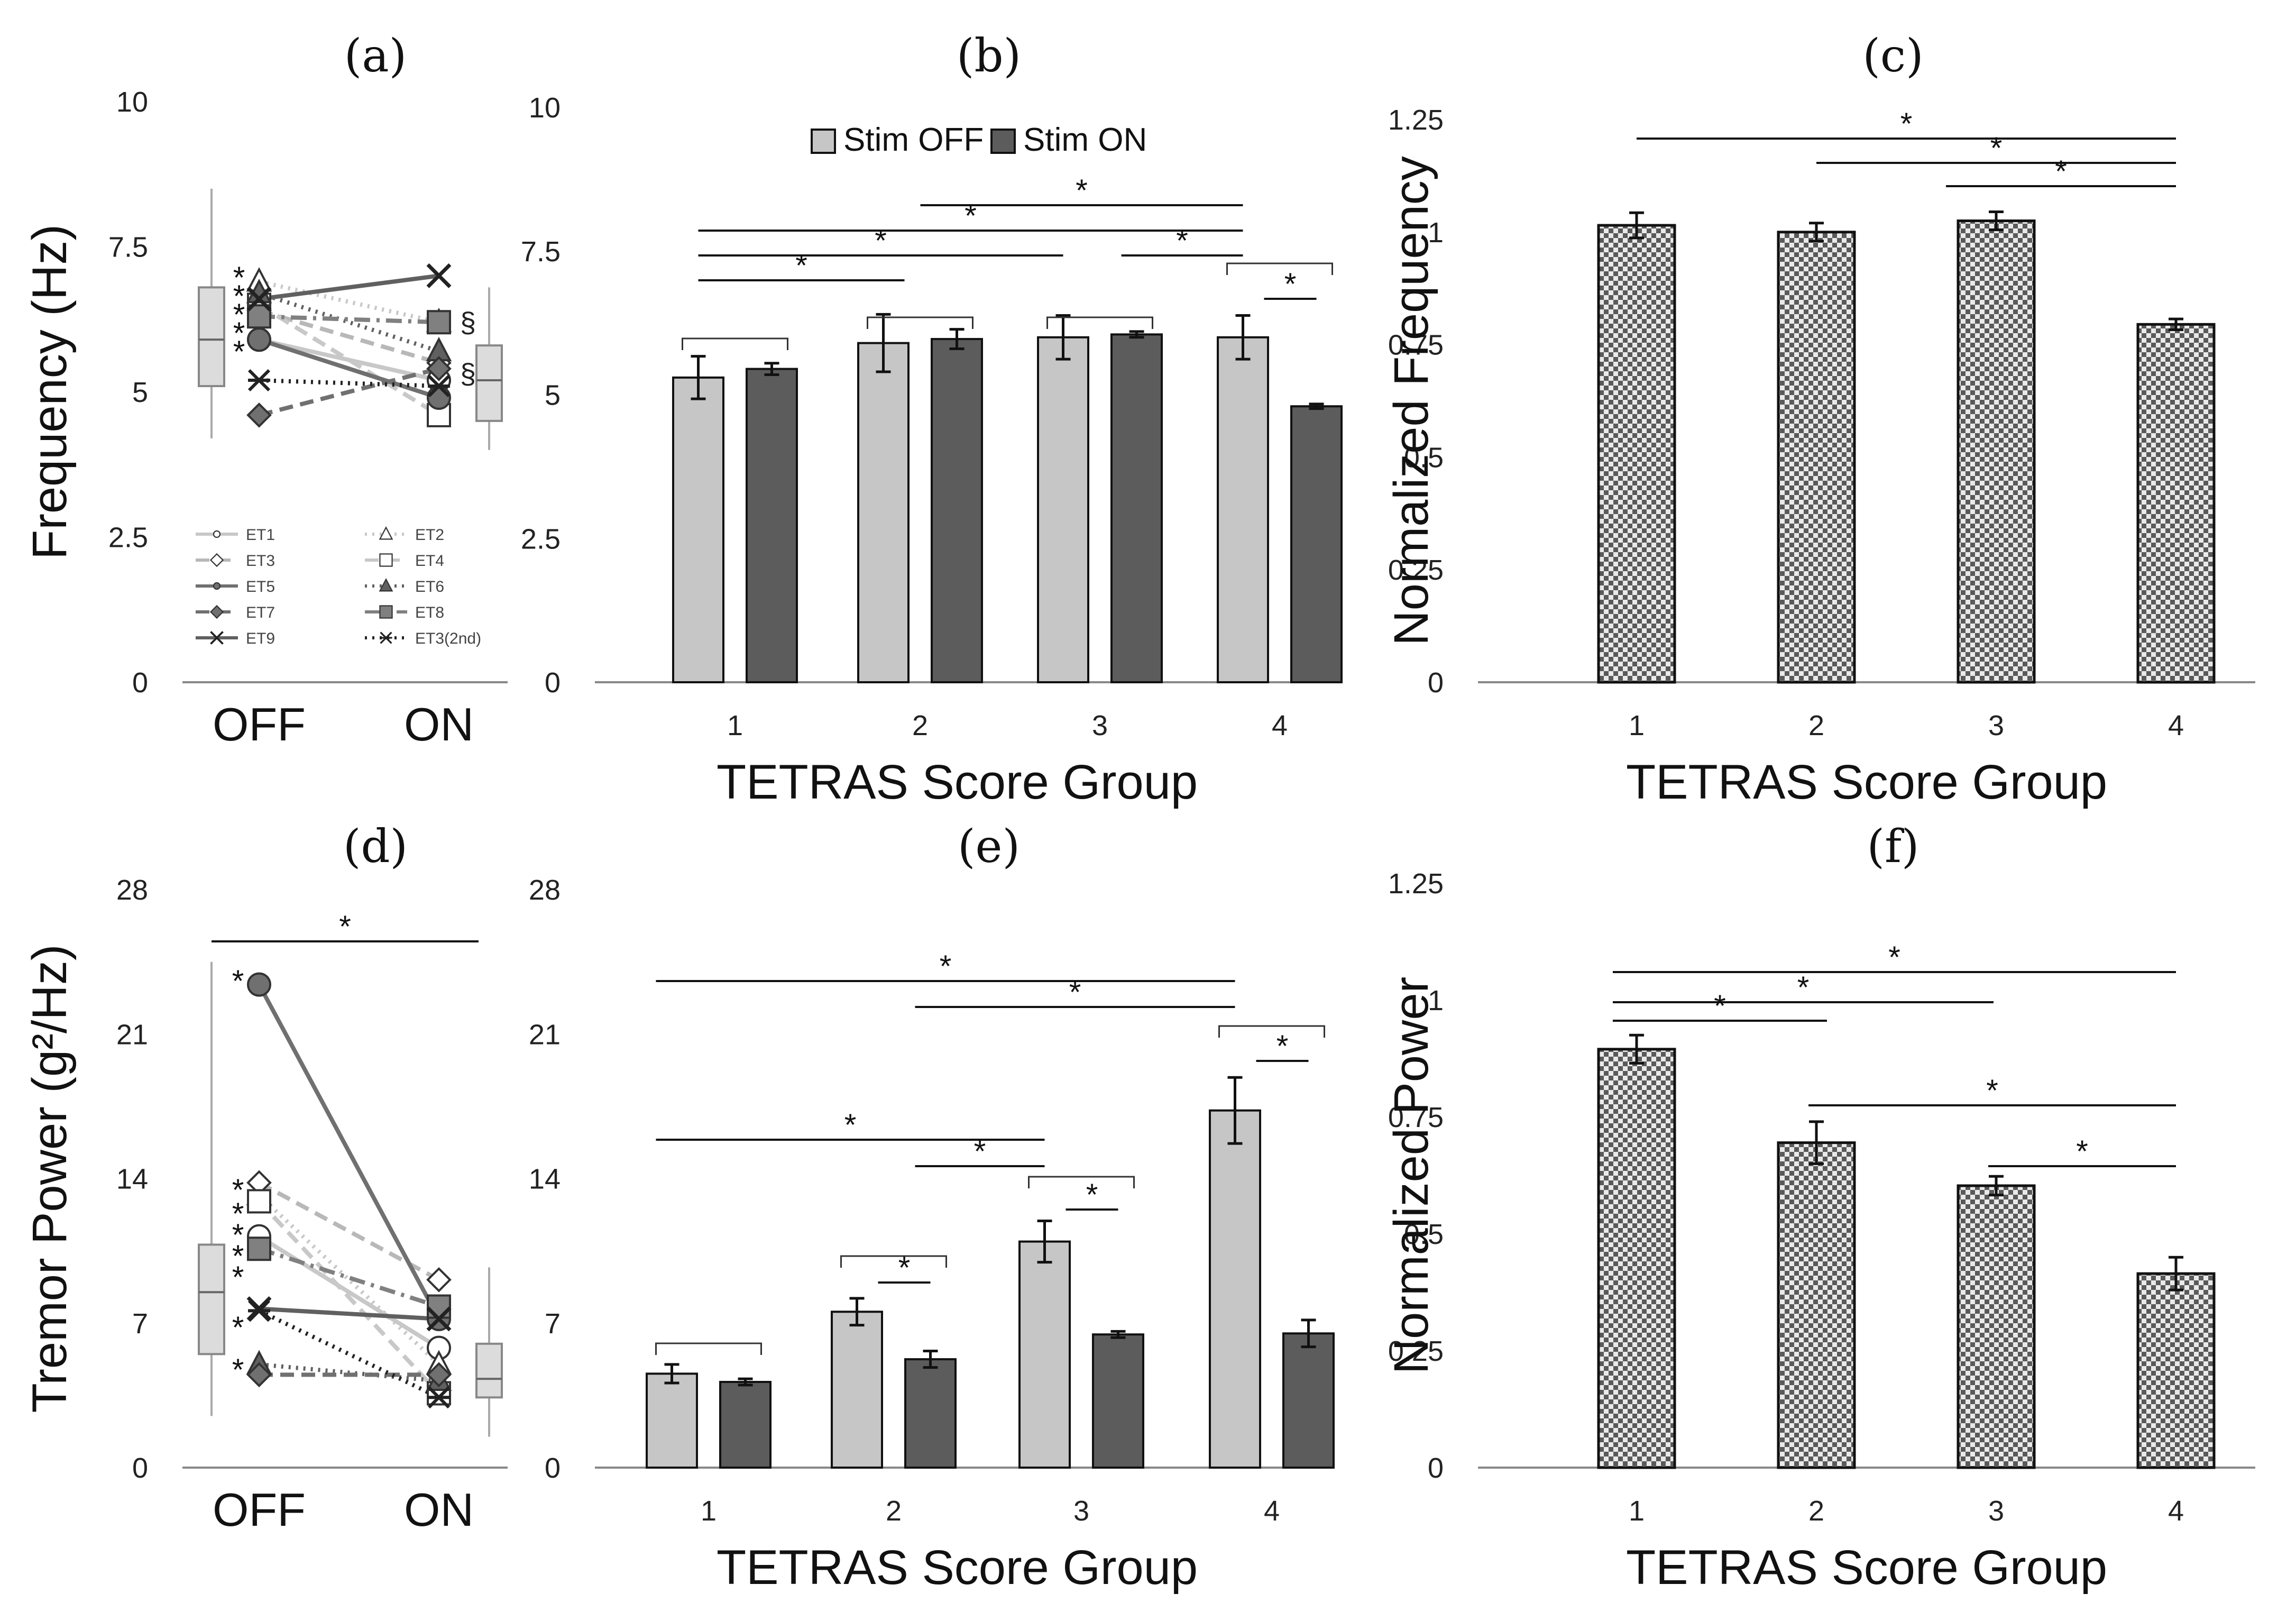 This screenshot has height=1612, width=2296. I want to click on series-line-et3, so click(349, 336).